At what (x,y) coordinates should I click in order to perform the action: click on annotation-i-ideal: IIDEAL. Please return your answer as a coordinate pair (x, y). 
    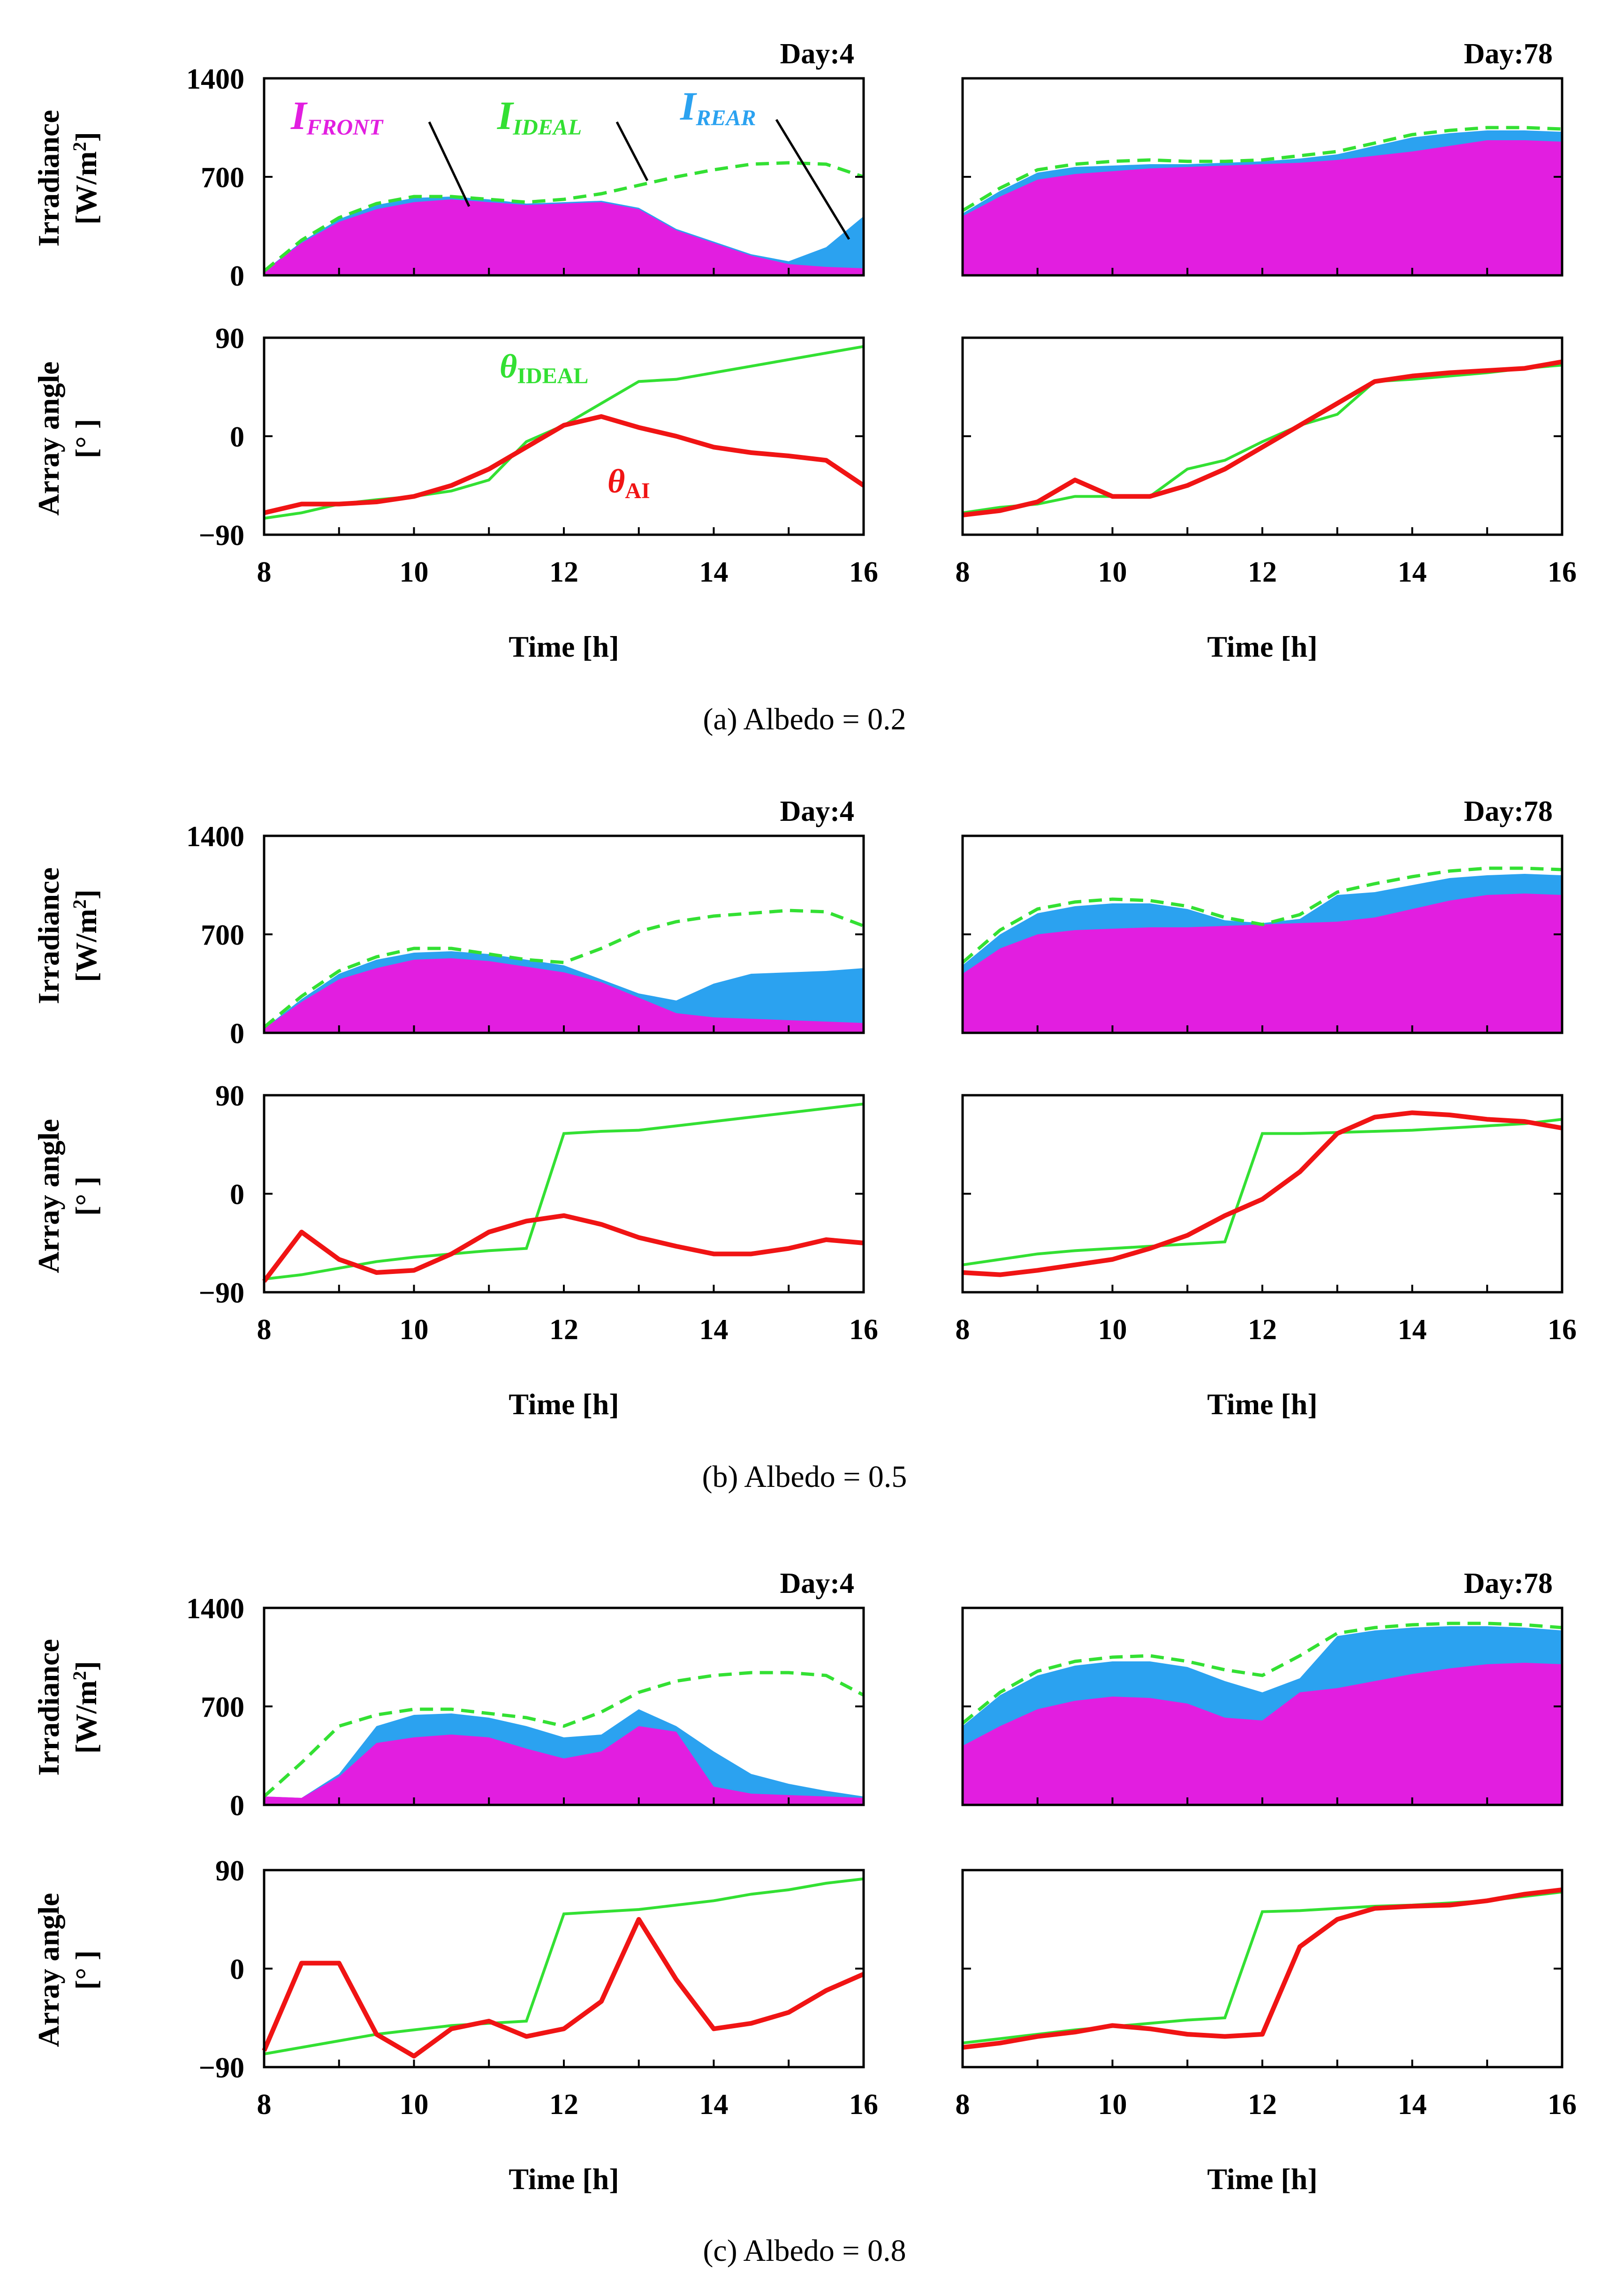
    Looking at the image, I should click on (539, 116).